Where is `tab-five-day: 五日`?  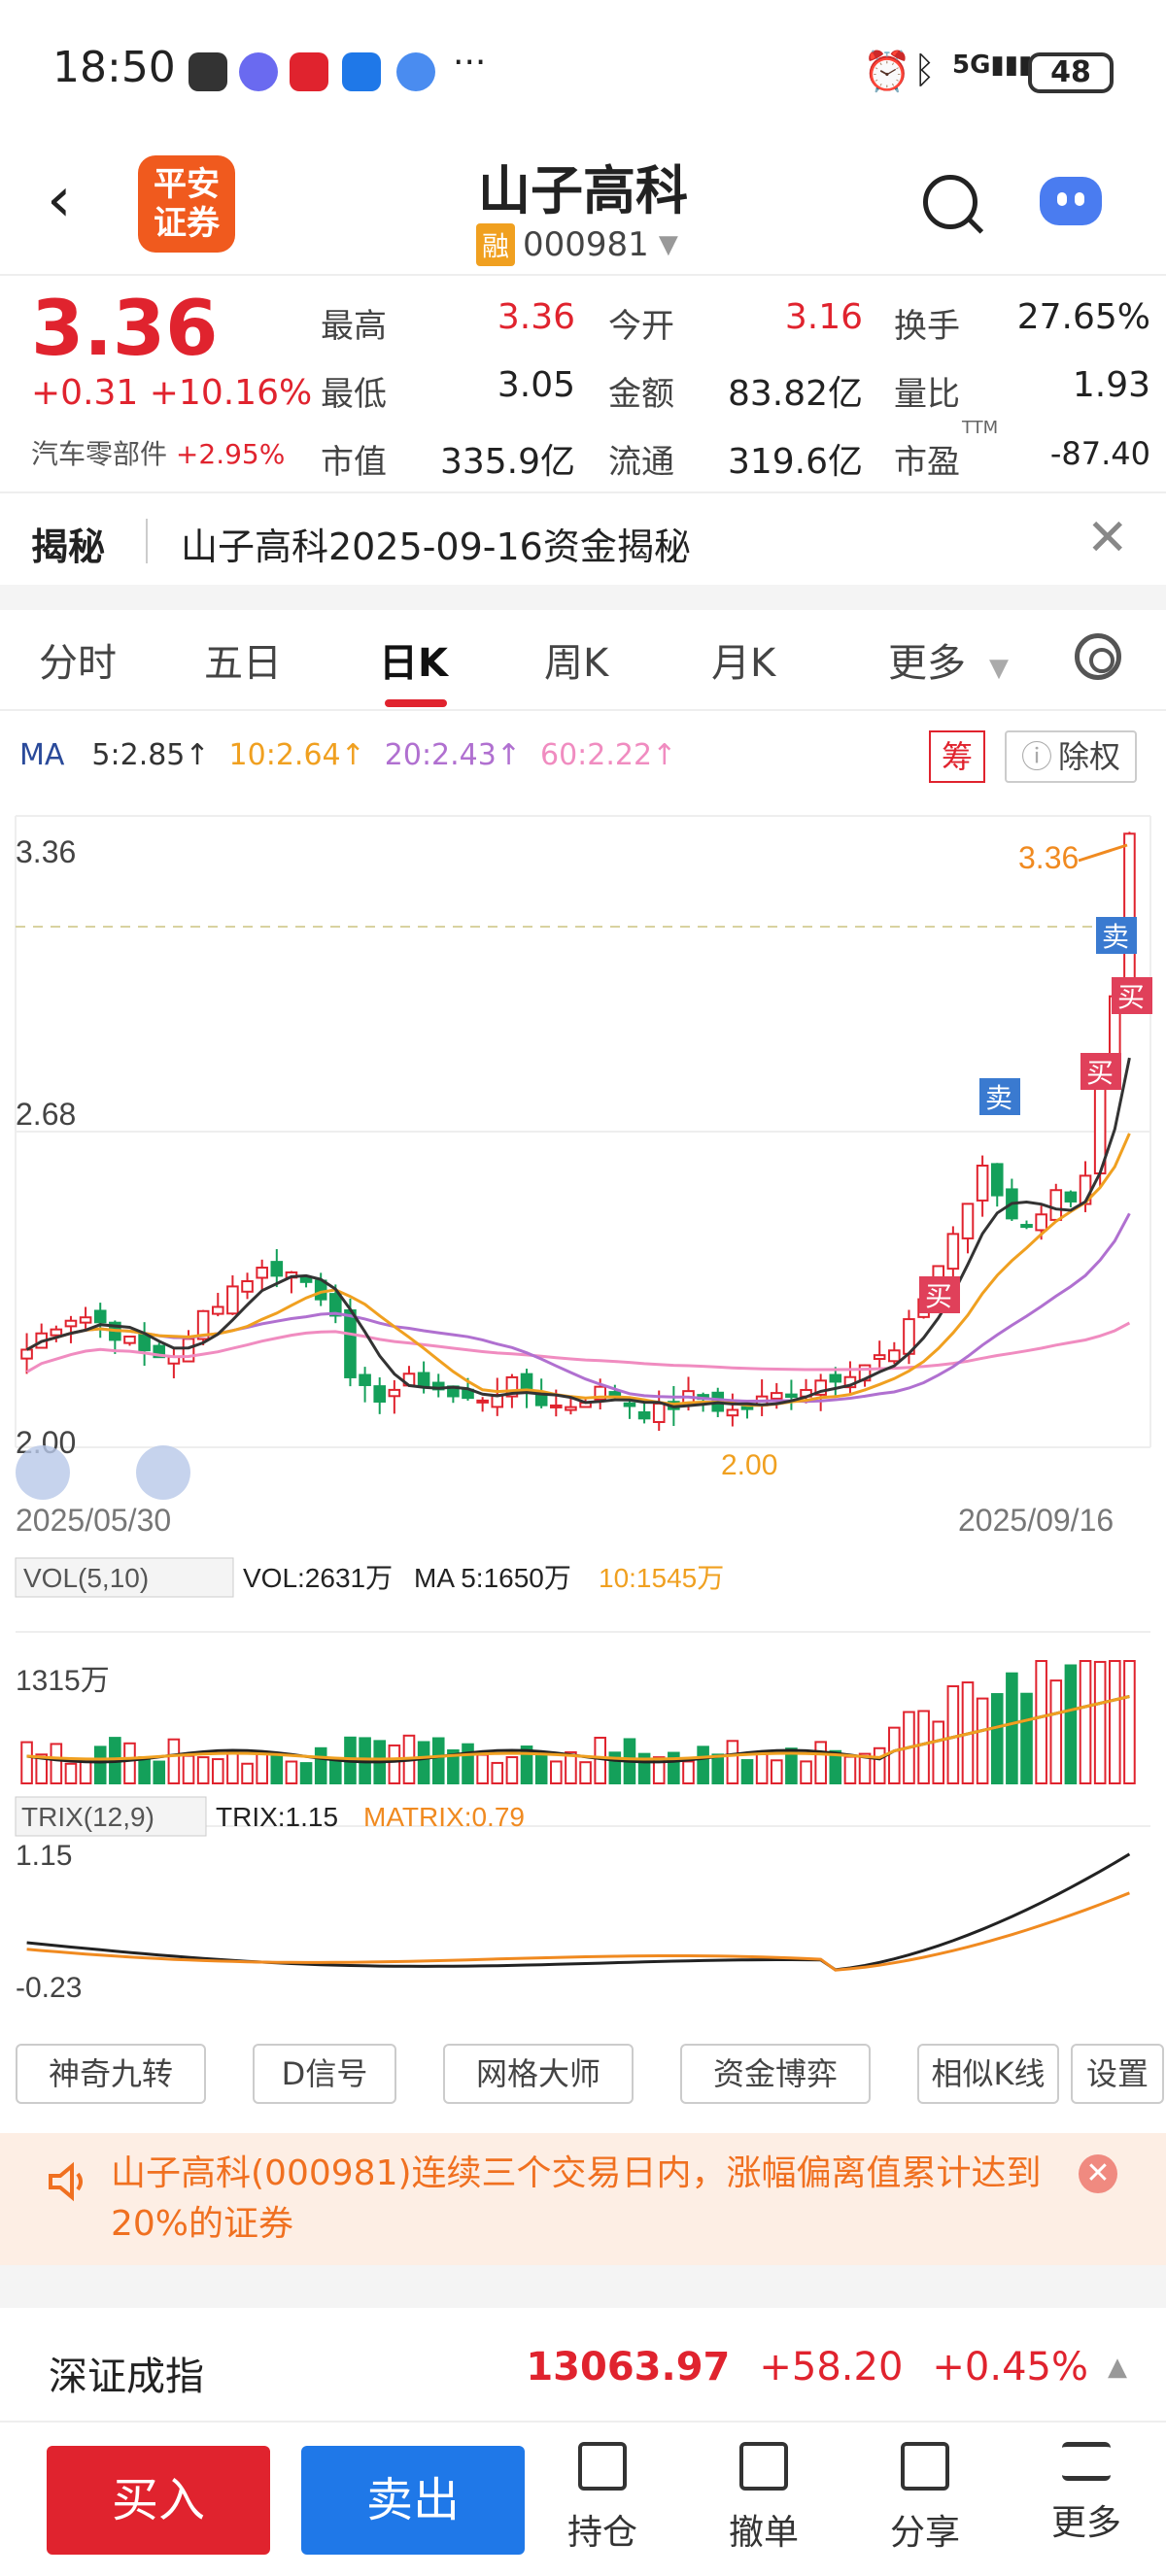
tab-five-day: 五日 is located at coordinates (243, 663).